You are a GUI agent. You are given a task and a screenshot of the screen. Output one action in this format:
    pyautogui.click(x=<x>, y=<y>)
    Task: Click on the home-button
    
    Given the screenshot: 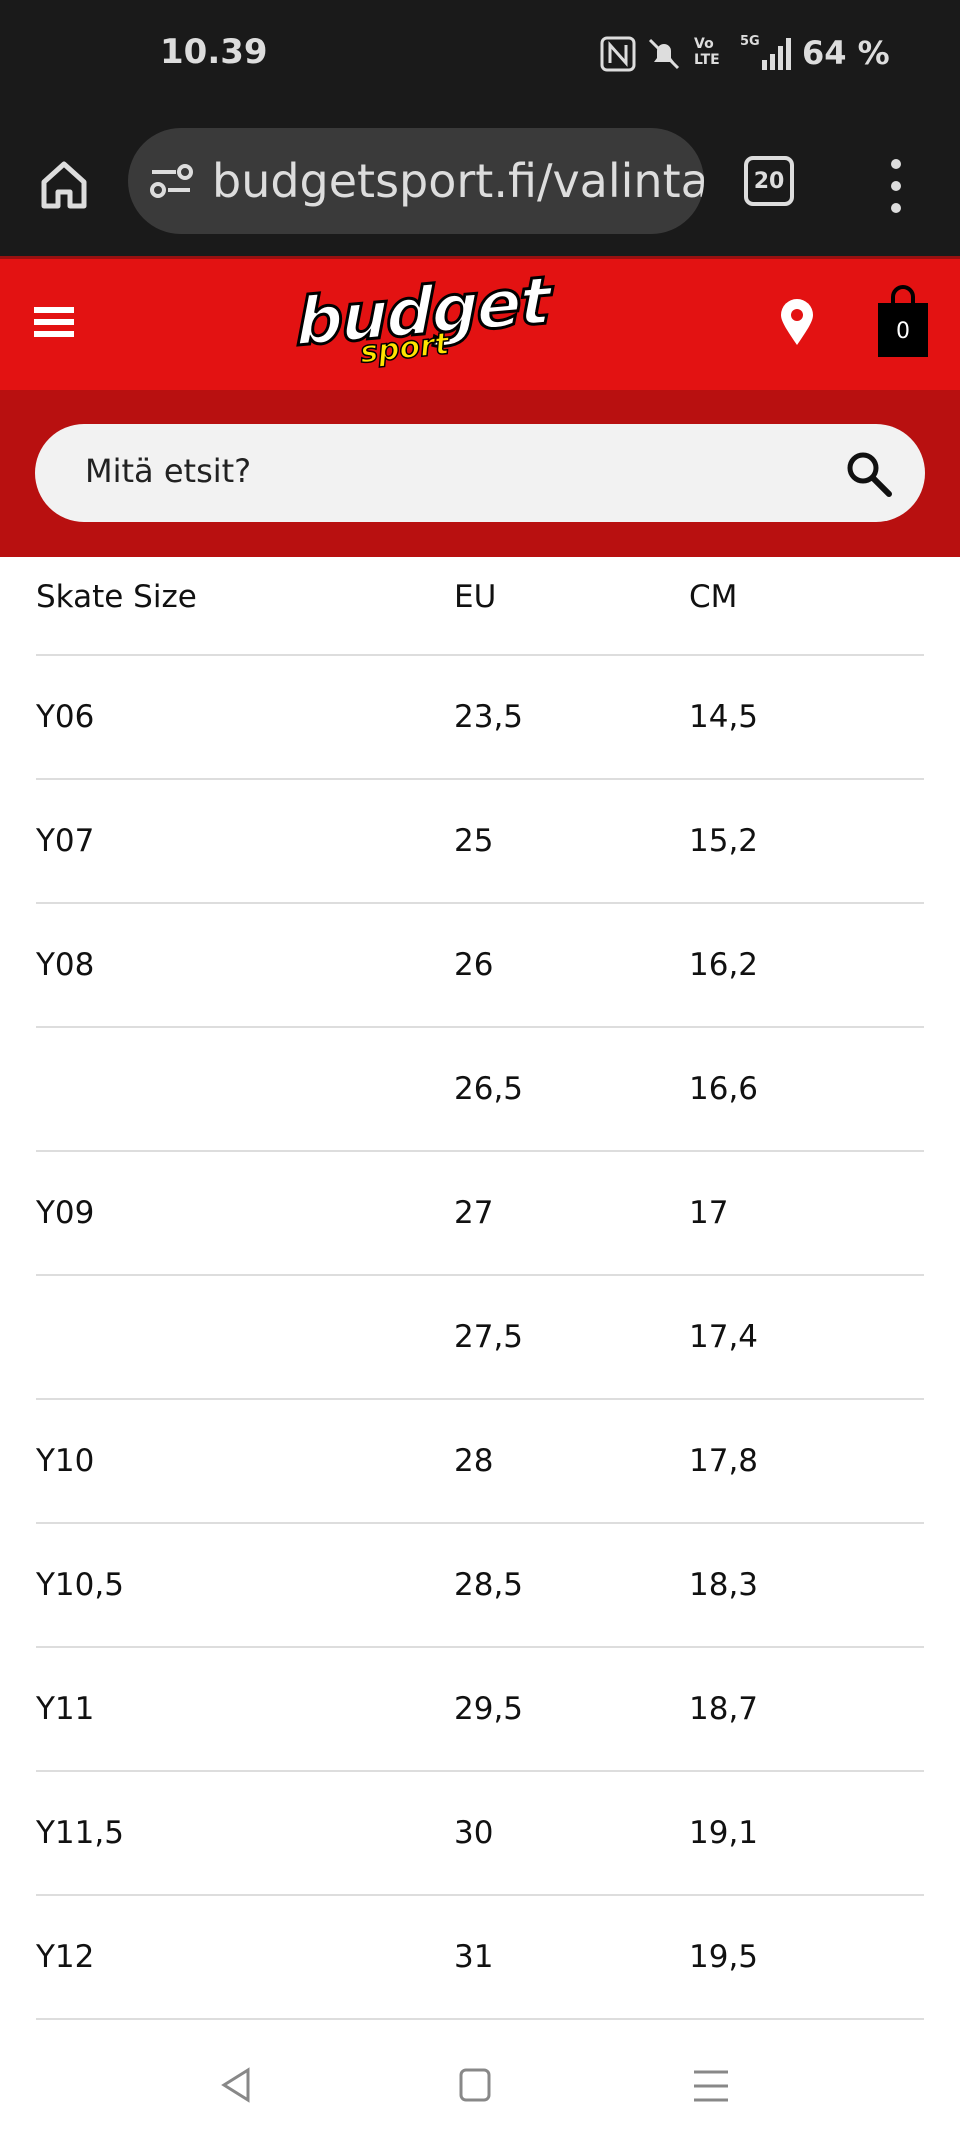 What is the action you would take?
    pyautogui.click(x=64, y=184)
    